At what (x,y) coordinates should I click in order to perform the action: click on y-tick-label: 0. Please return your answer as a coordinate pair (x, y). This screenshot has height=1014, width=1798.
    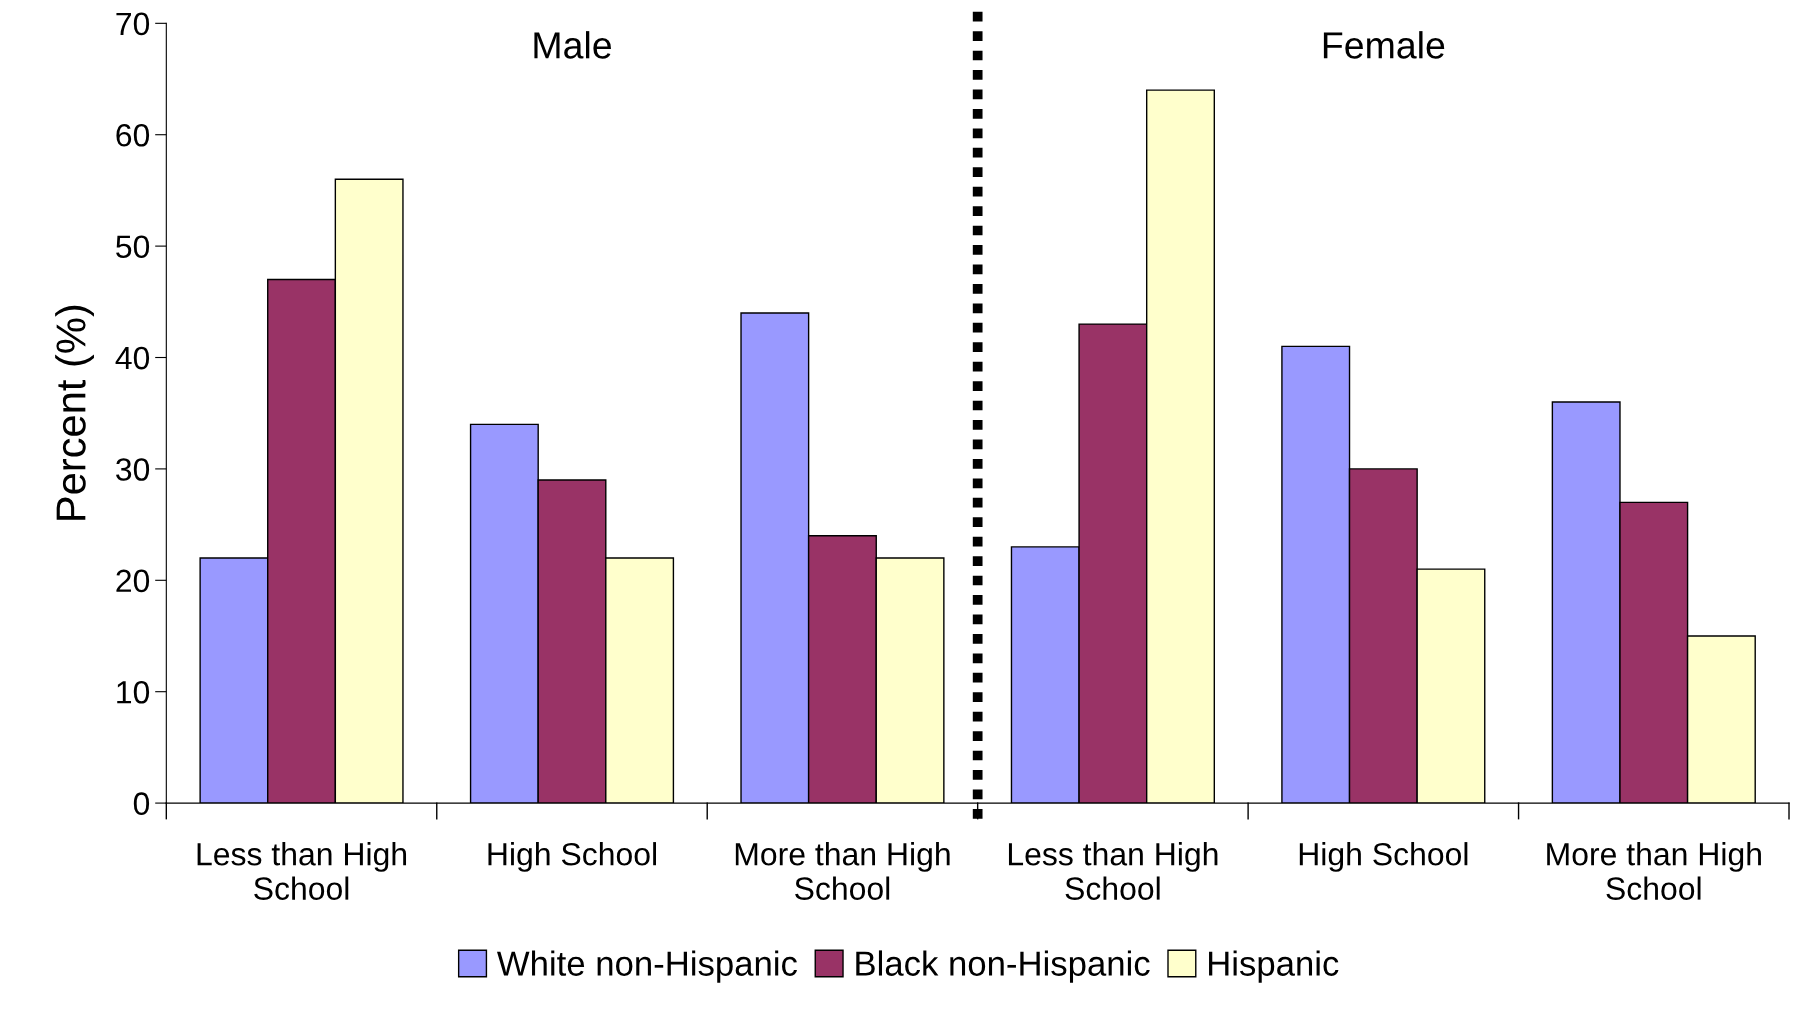
    Looking at the image, I should click on (141, 803).